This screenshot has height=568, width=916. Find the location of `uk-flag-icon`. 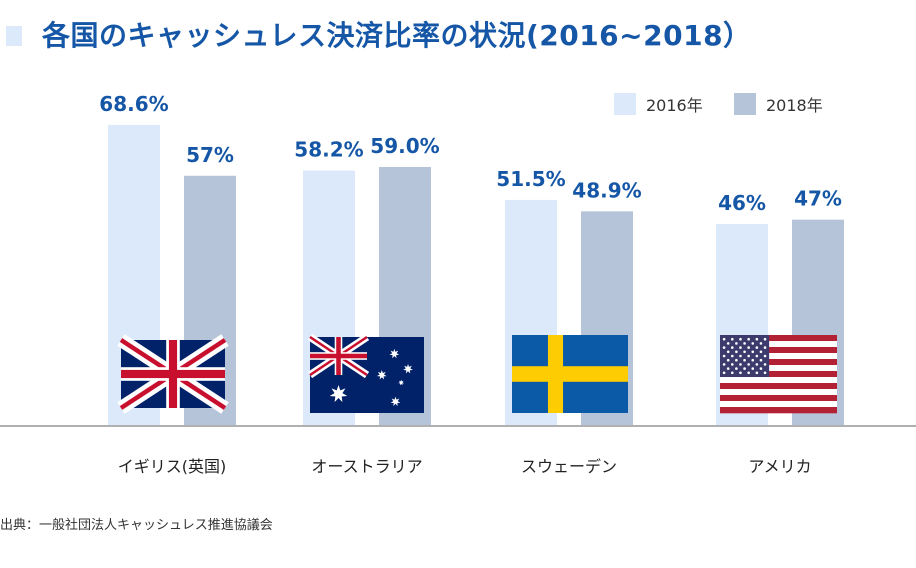

uk-flag-icon is located at coordinates (173, 374).